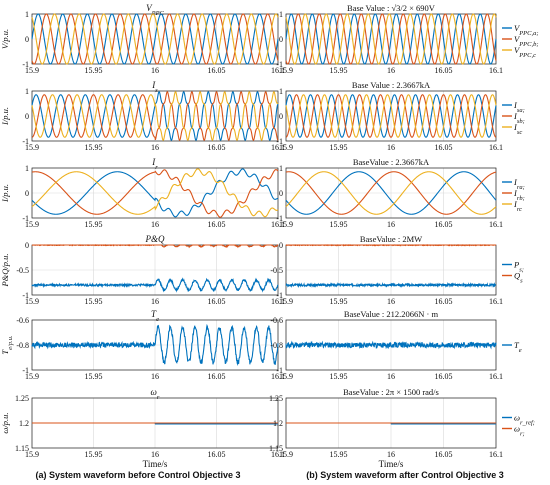 The width and height of the screenshot is (550, 485). I want to click on chart-title: Base Value : 2.3667kA, so click(391, 85).